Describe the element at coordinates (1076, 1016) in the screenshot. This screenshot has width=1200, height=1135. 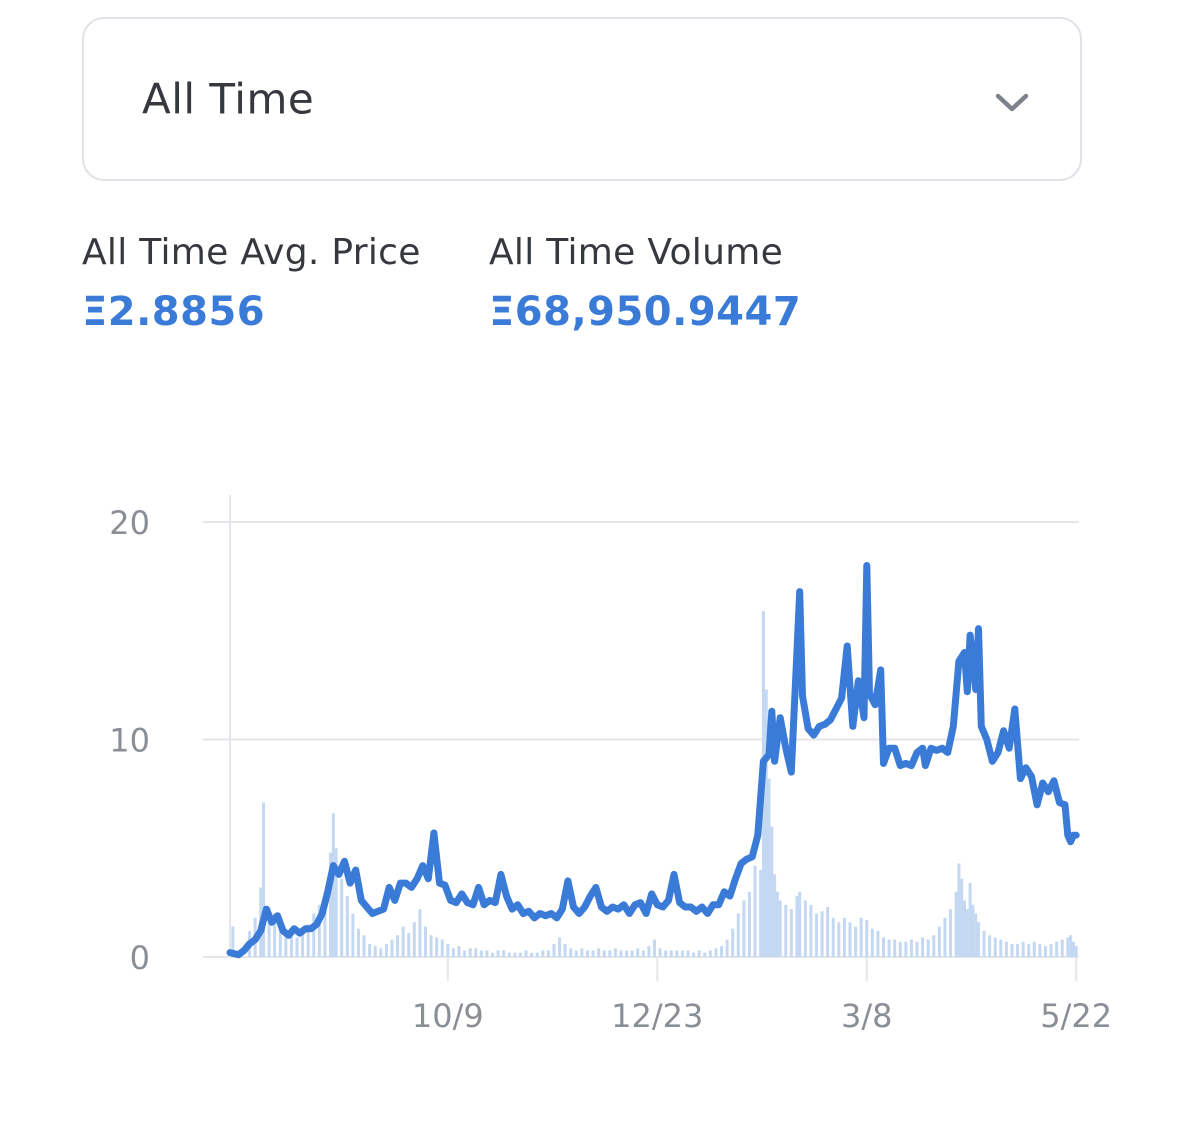
I see `x-tick-label: 5/22` at that location.